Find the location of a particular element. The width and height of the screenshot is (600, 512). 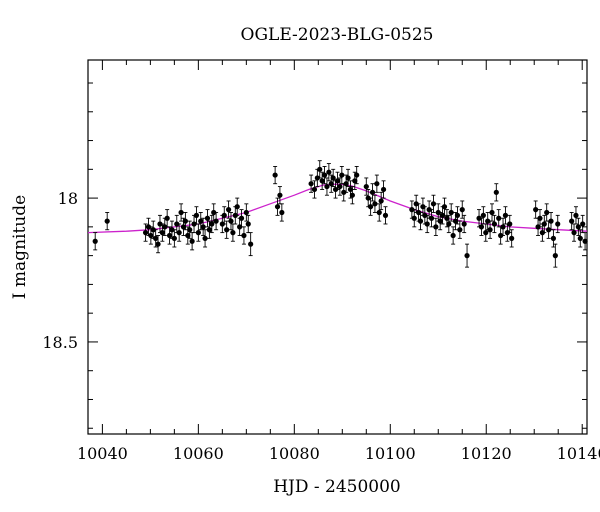

x-tick-label: 10120 is located at coordinates (486, 453).